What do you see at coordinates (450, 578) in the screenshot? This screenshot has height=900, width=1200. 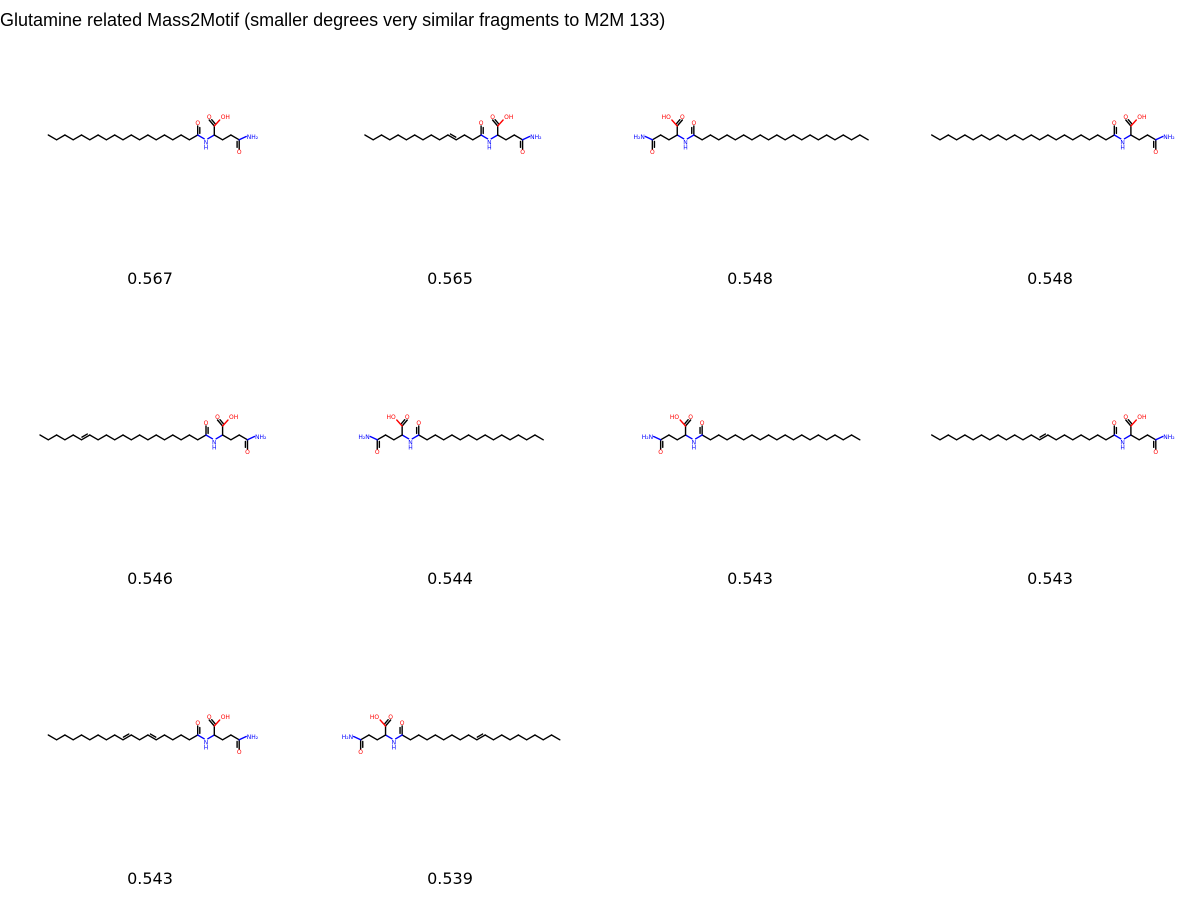 I see `similarity-score: 0.544` at bounding box center [450, 578].